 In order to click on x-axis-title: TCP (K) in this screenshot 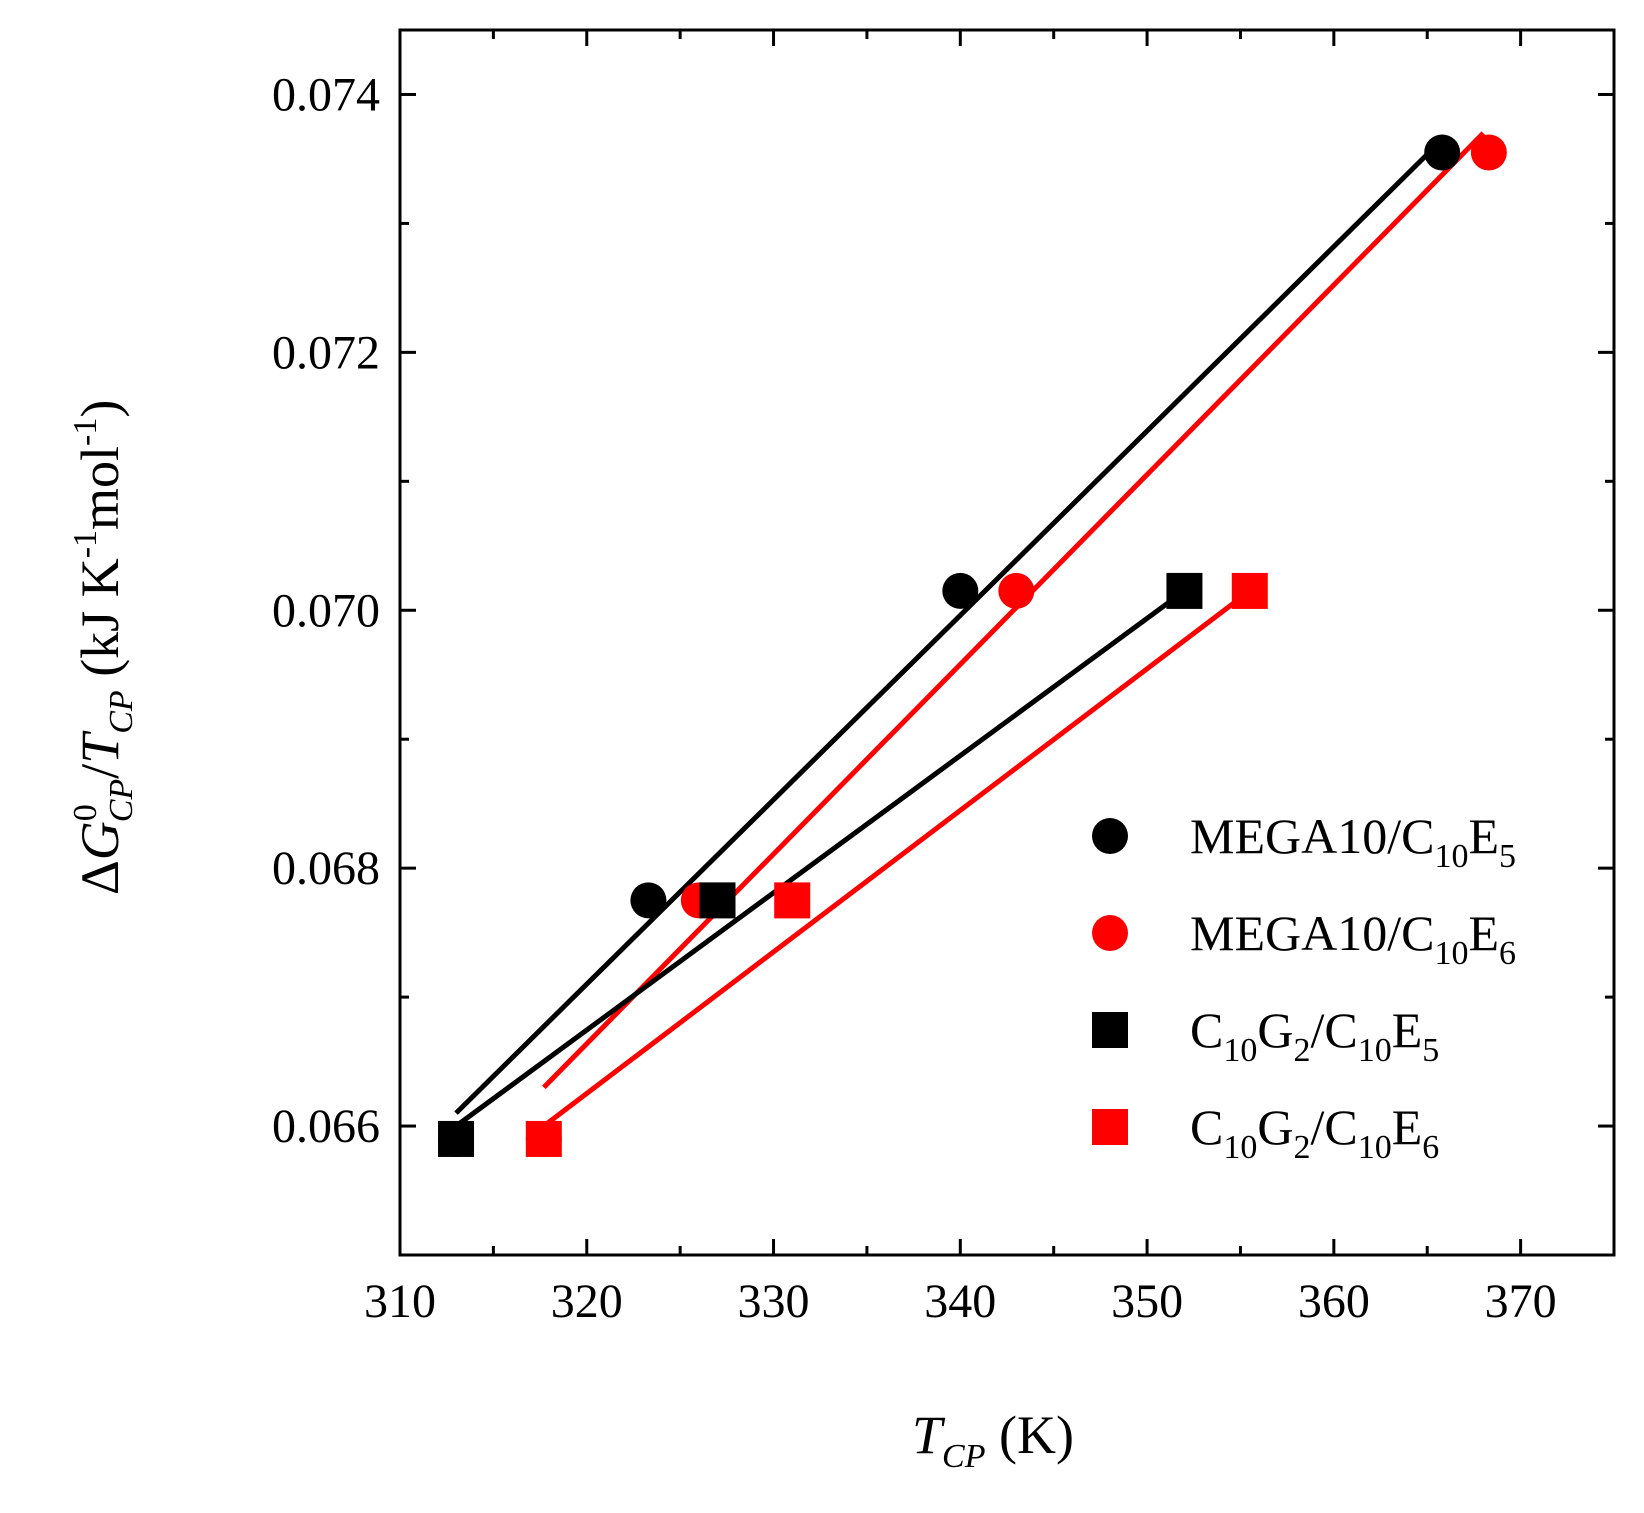, I will do `click(993, 1440)`.